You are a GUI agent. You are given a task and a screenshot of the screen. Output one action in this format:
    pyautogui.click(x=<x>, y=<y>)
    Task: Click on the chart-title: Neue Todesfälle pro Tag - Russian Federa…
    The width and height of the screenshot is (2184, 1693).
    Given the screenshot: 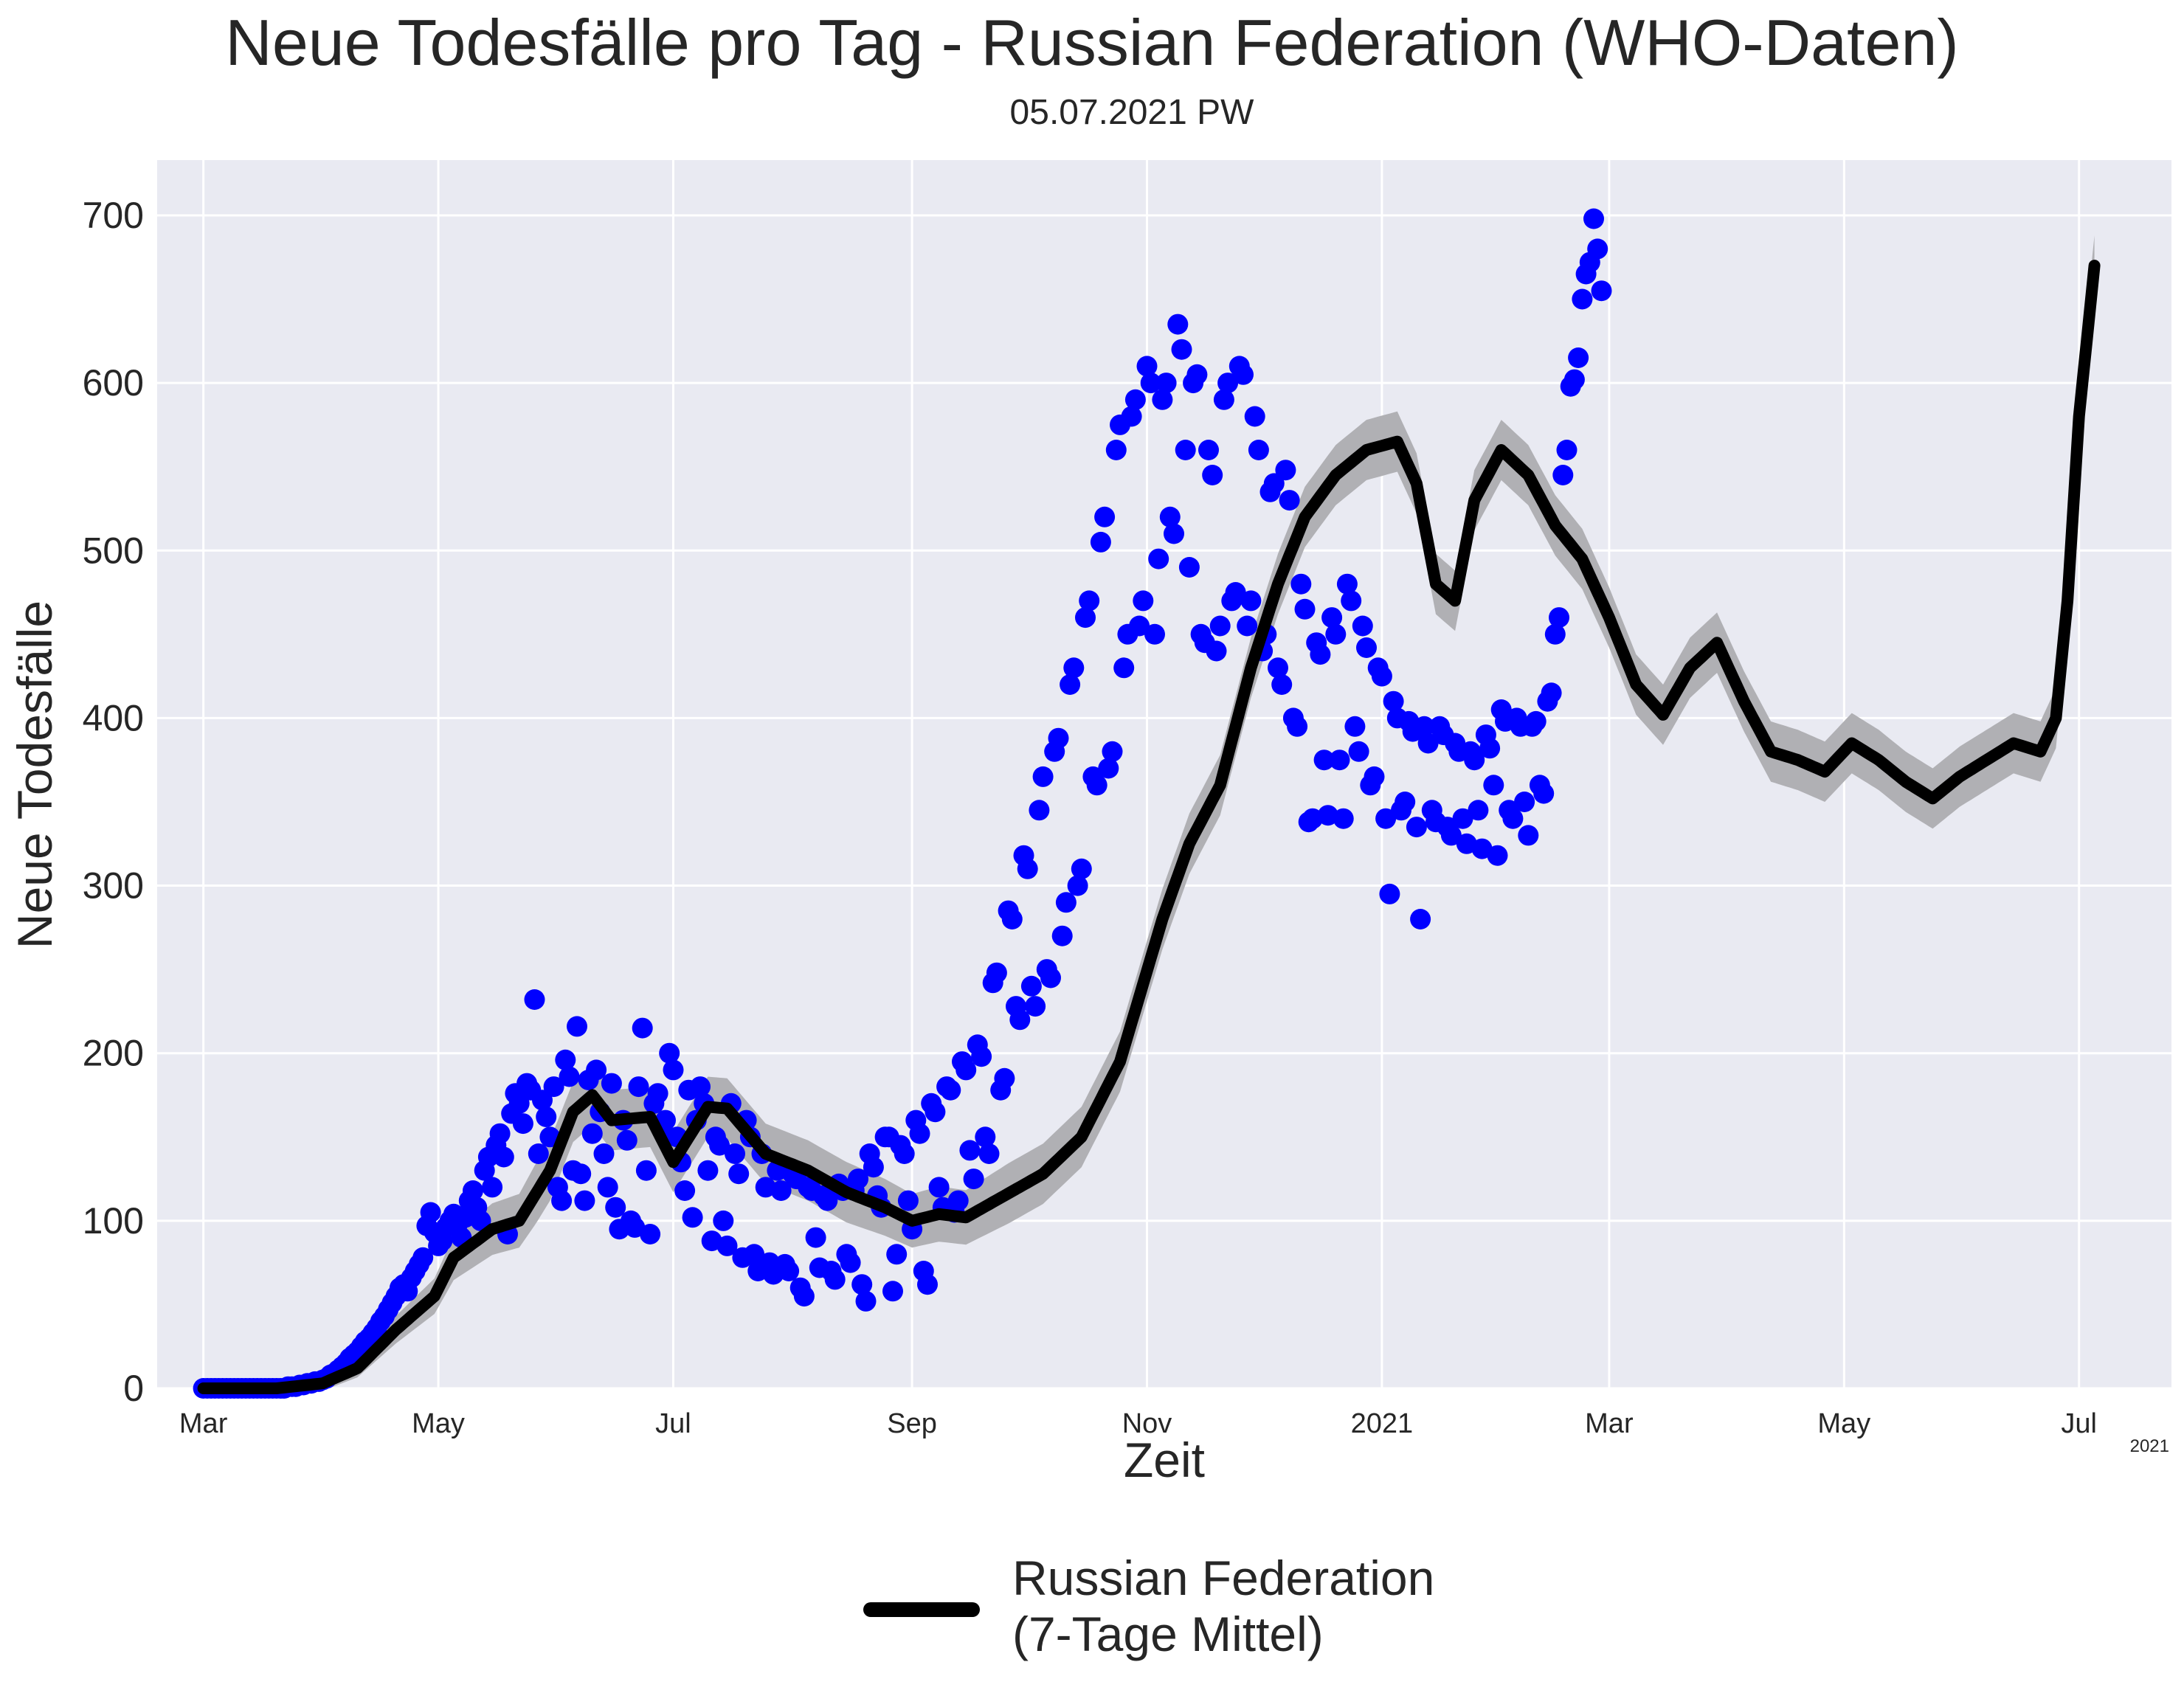 What is the action you would take?
    pyautogui.click(x=1091, y=42)
    